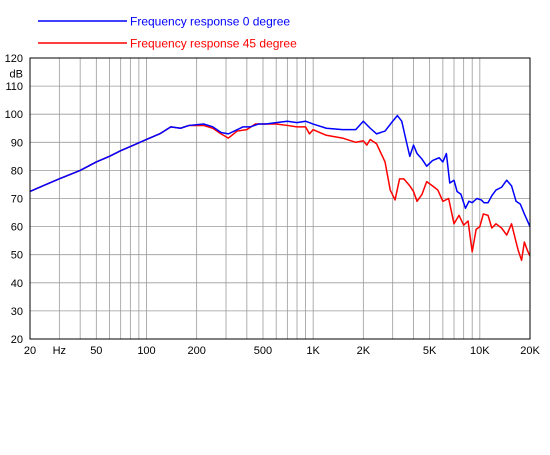 The height and width of the screenshot is (455, 550). What do you see at coordinates (480, 351) in the screenshot?
I see `x-tick-label: 10K` at bounding box center [480, 351].